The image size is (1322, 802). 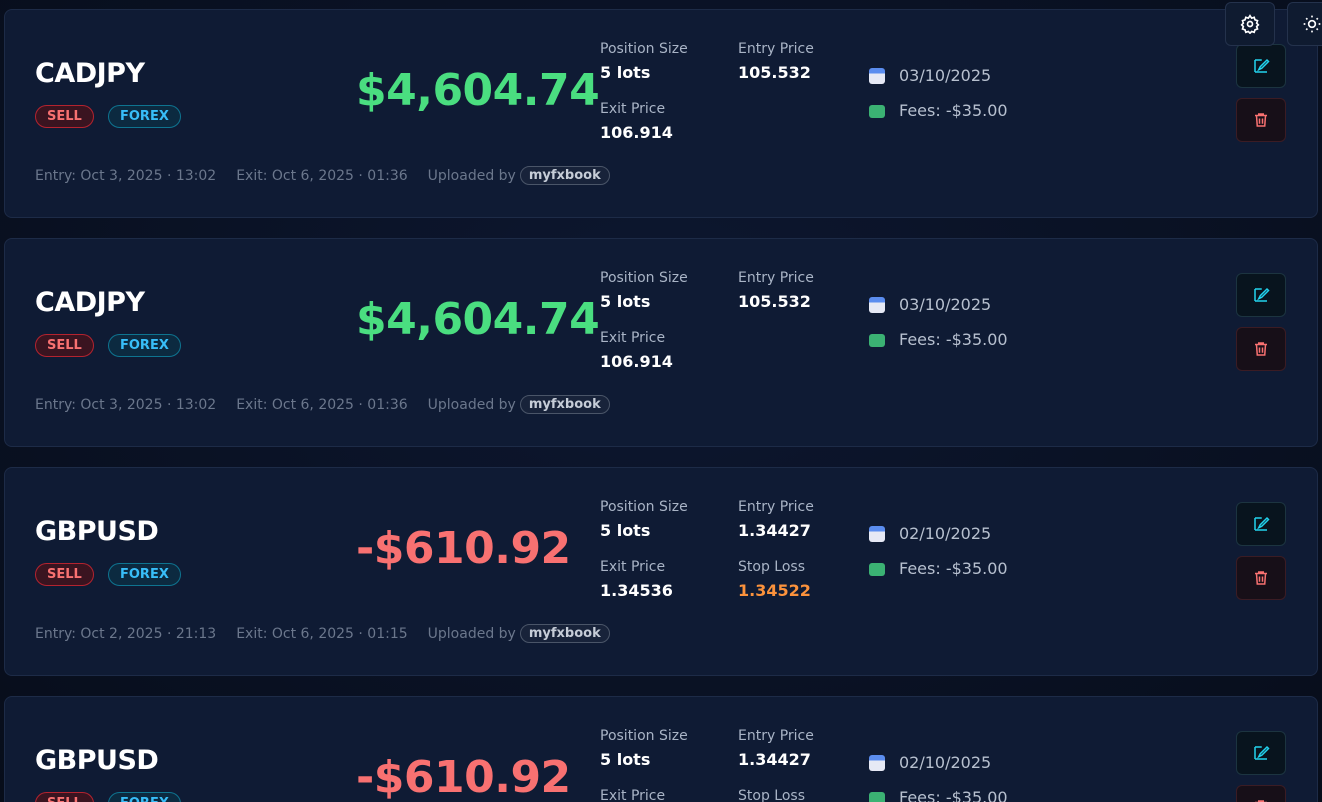 I want to click on theme-button, so click(x=1304, y=24).